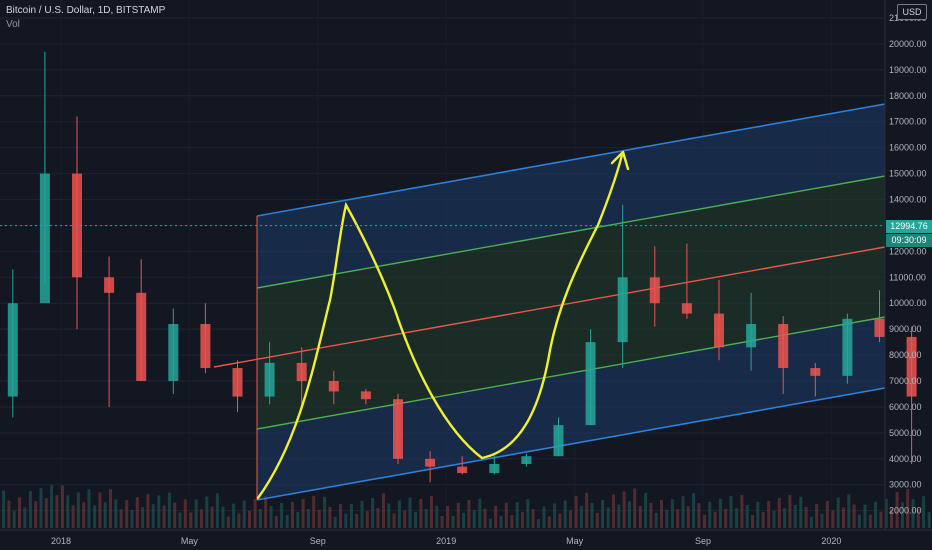  Describe the element at coordinates (905, 485) in the screenshot. I see `price-tick-label: 3000.00` at that location.